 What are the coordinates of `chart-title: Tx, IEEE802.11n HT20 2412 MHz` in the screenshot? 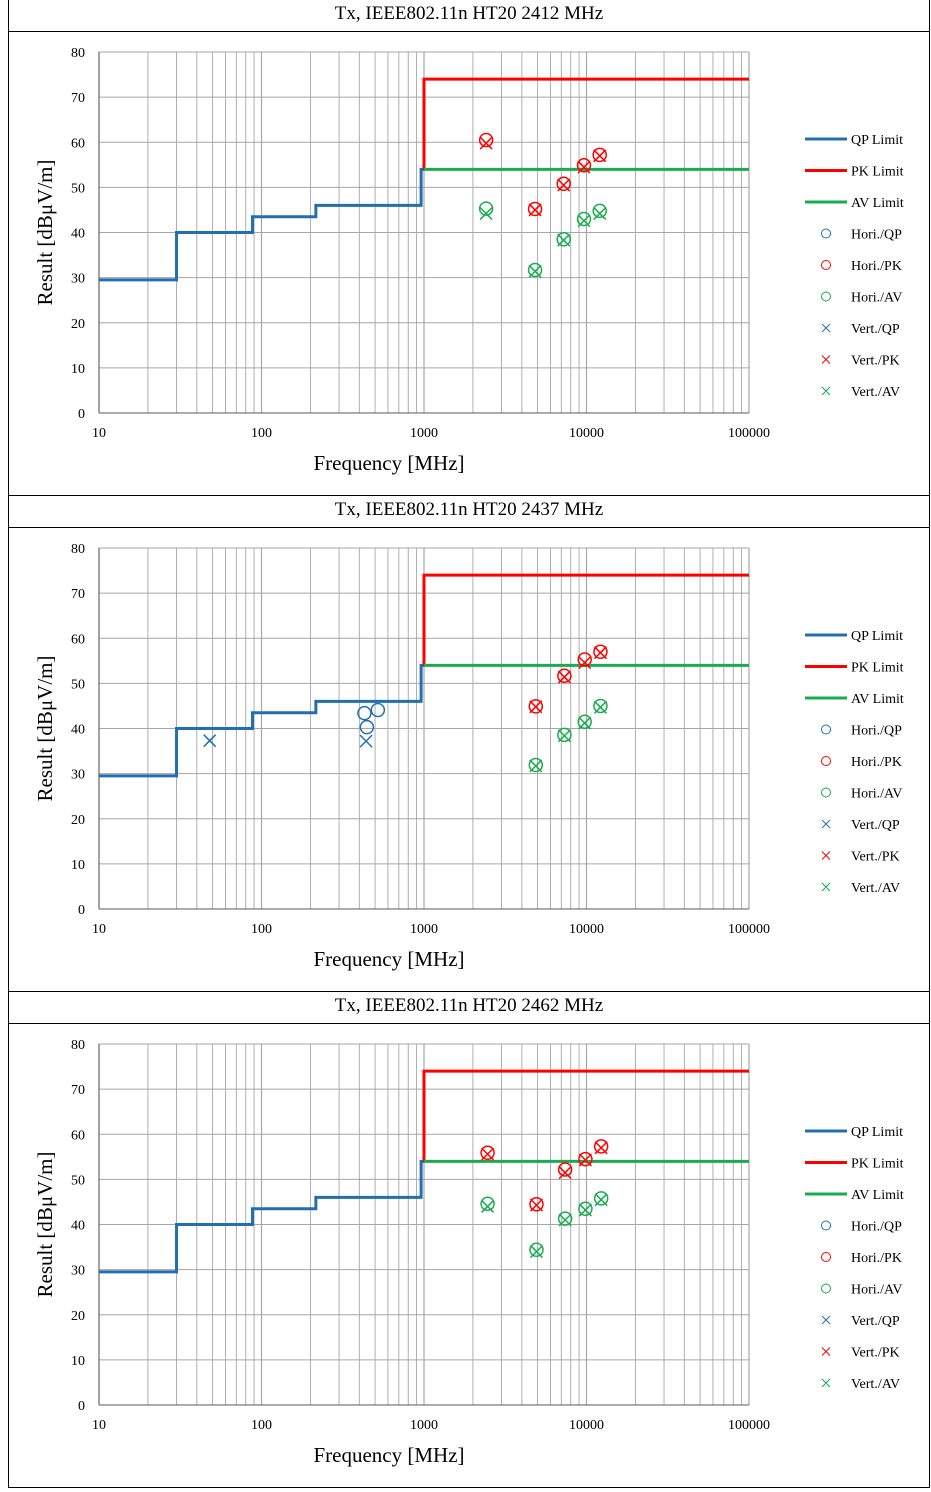 It's located at (469, 13).